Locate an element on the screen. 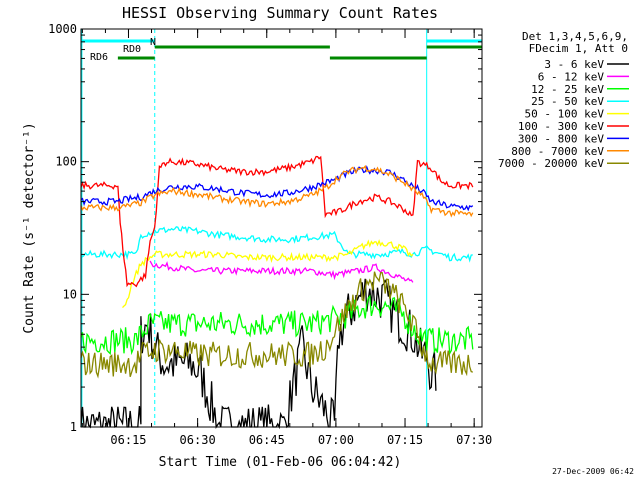  x-tick-label: 06:30 is located at coordinates (198, 440).